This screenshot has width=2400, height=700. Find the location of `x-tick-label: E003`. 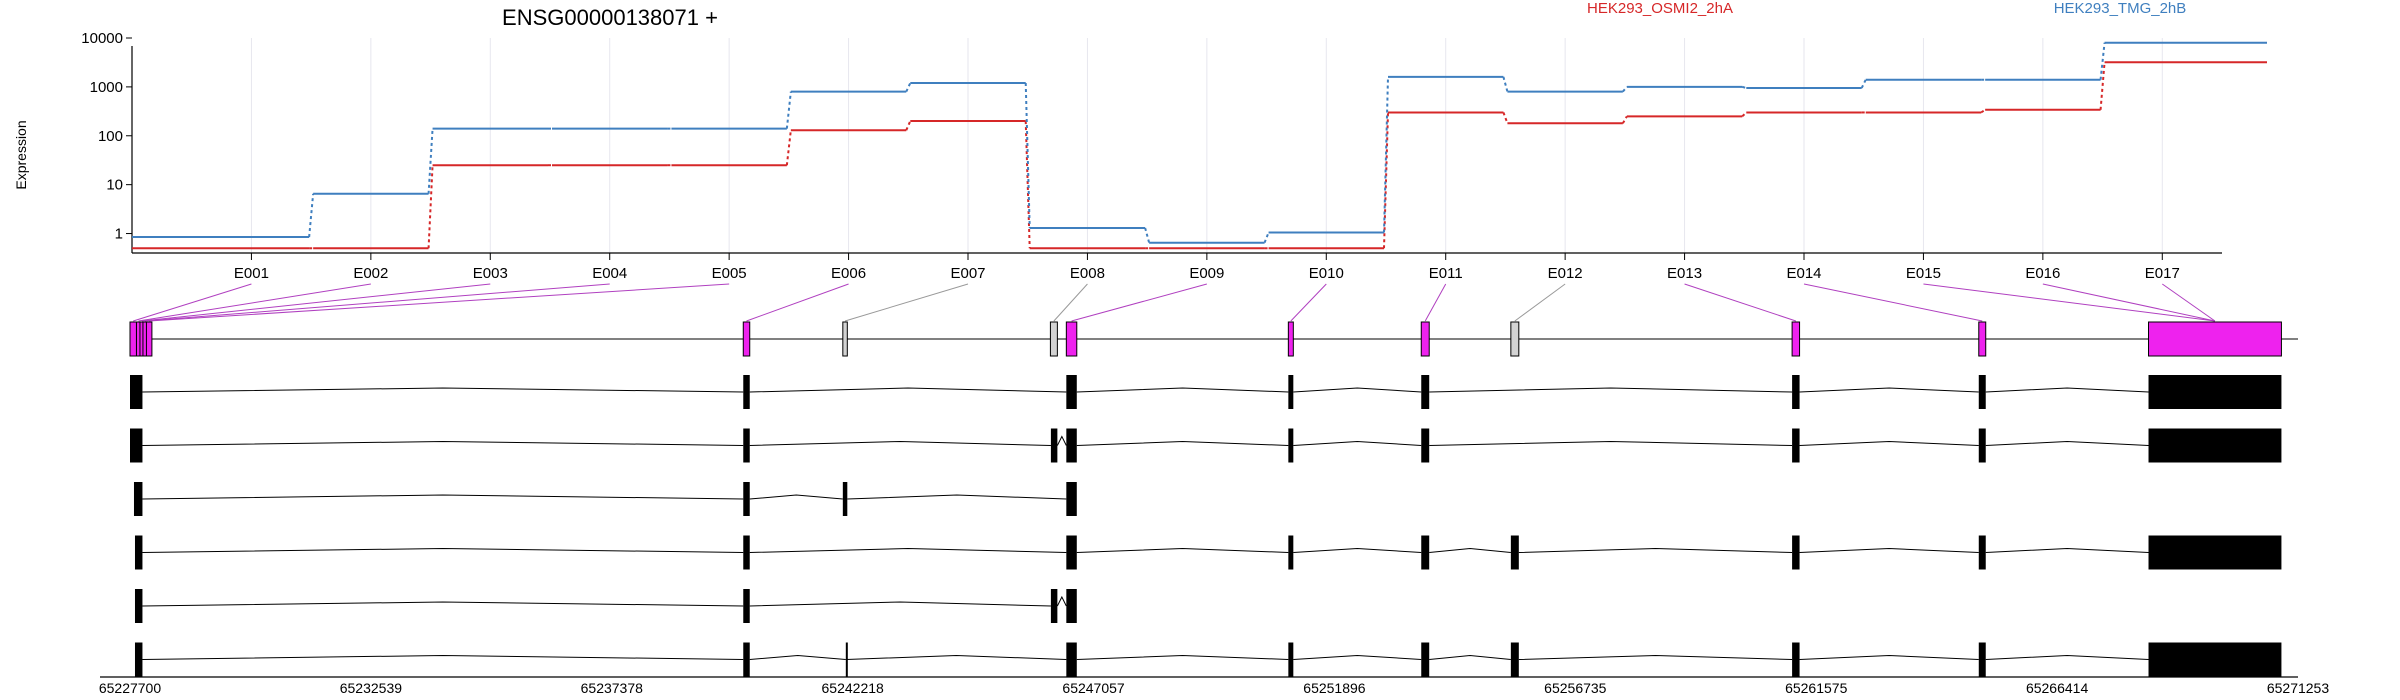

x-tick-label: E003 is located at coordinates (490, 273).